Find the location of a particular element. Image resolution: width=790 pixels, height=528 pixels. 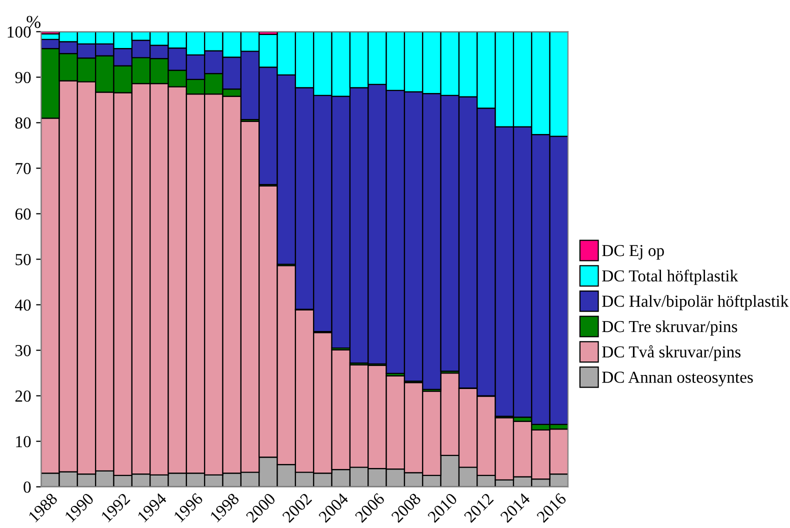

y-tick-label: 40 is located at coordinates (23, 305).